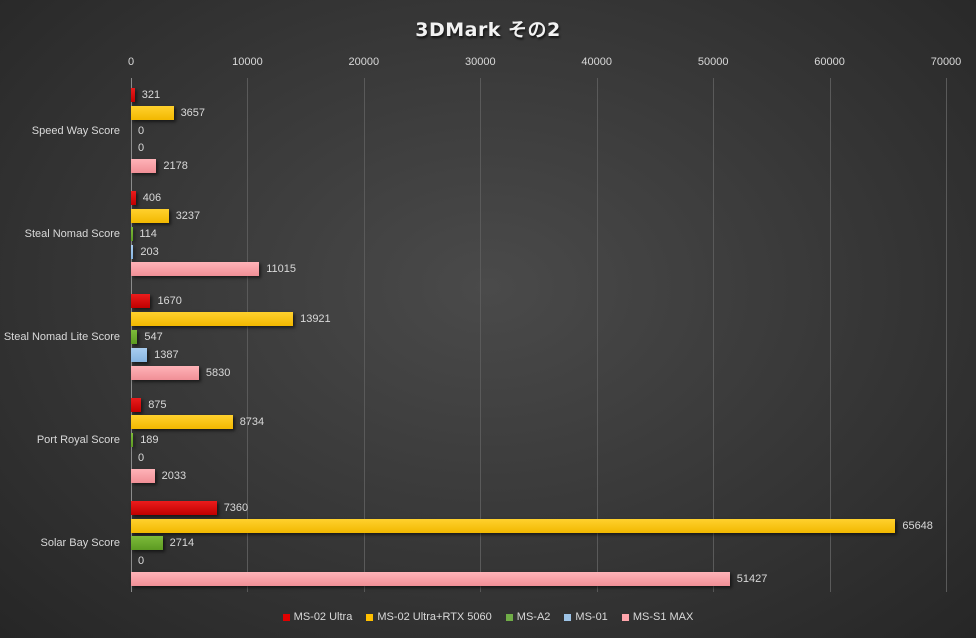 The image size is (976, 638). I want to click on legend-label: MS-02 Ultra, so click(323, 617).